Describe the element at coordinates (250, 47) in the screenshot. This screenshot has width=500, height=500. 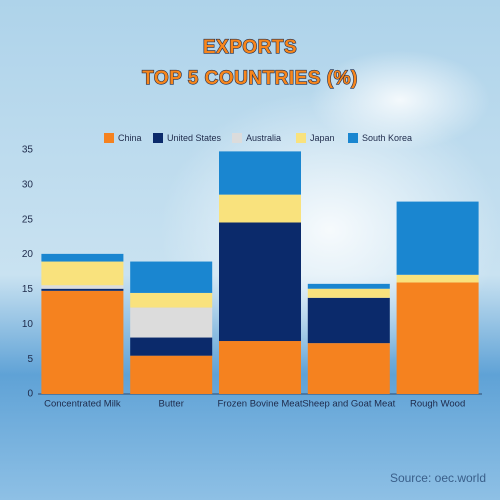
I see `chart-title: EXPORTS` at that location.